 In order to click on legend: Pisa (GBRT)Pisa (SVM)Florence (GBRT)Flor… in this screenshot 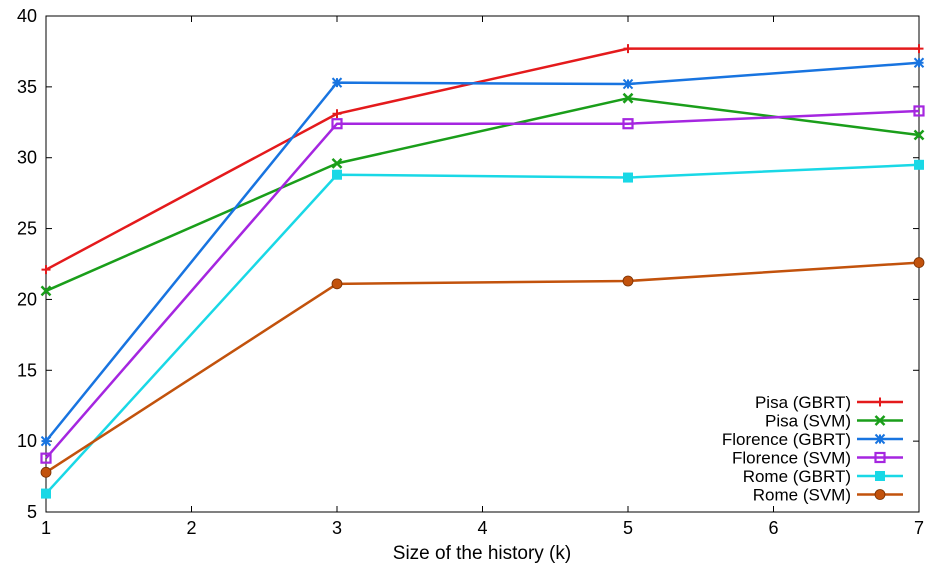, I will do `click(812, 449)`.